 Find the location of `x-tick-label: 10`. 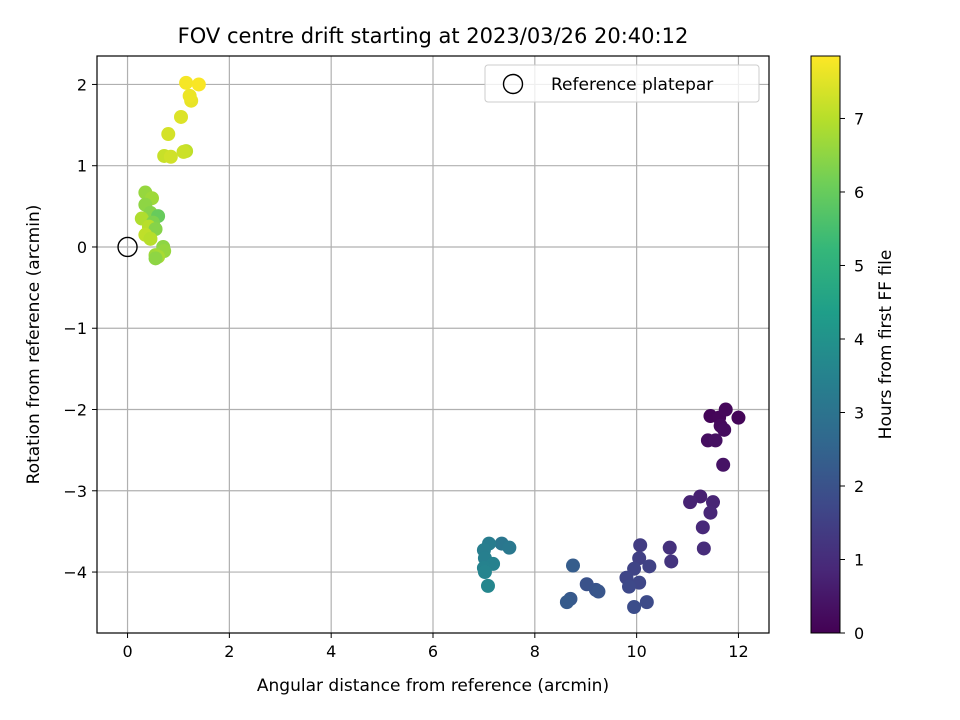

x-tick-label: 10 is located at coordinates (636, 651).